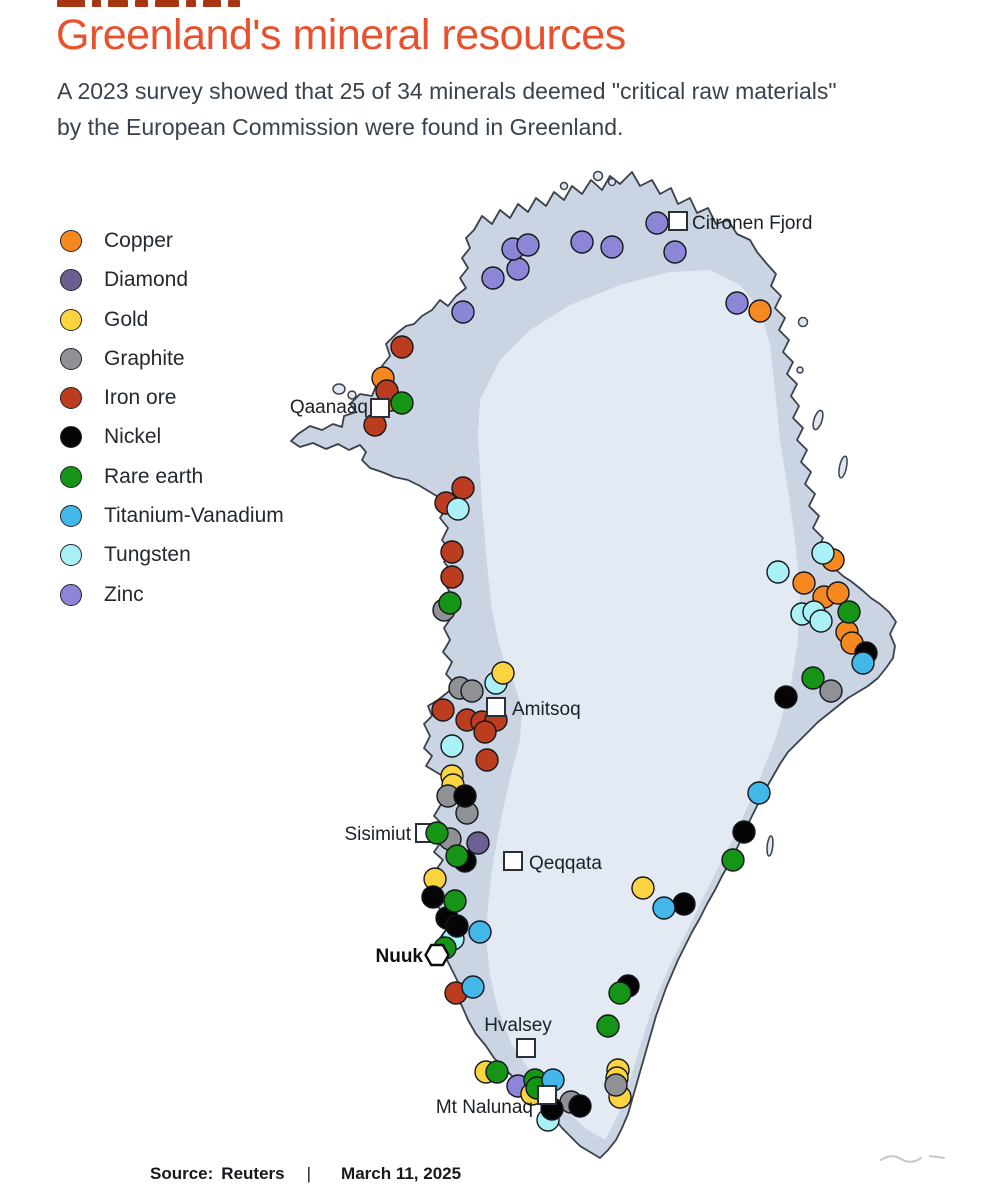  I want to click on legend-item-graphite: Graphite, so click(172, 358).